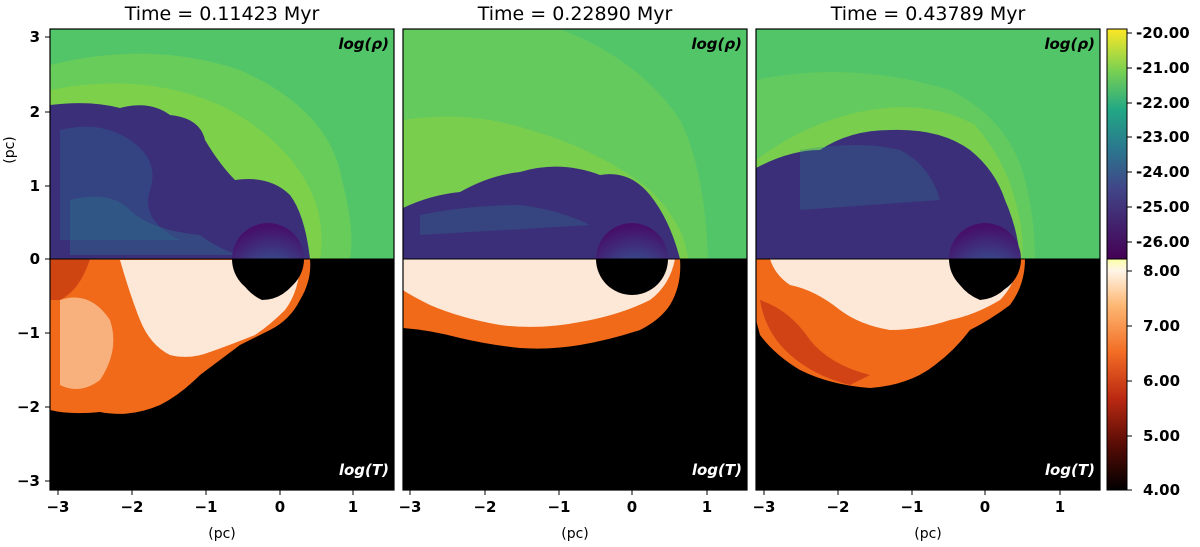 The width and height of the screenshot is (1200, 547). What do you see at coordinates (28, 333) in the screenshot?
I see `y-tick-label: −1` at bounding box center [28, 333].